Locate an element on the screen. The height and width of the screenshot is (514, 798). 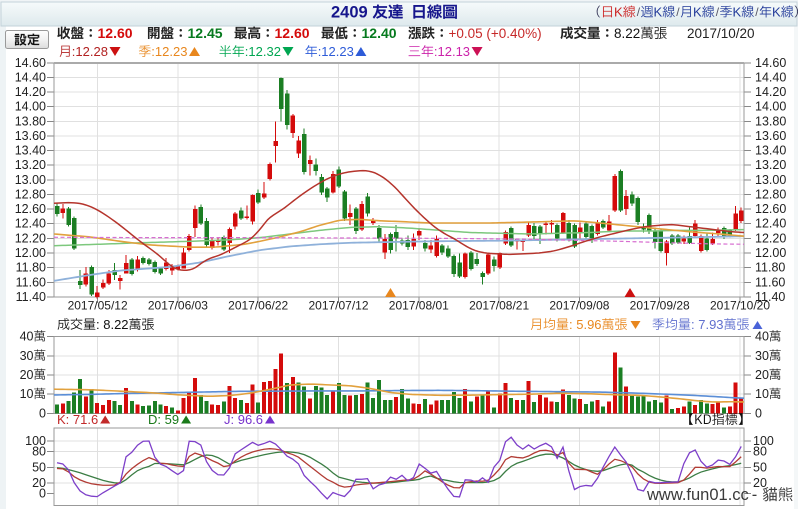
svg-text: 2017/09/28 is located at coordinates (660, 306).